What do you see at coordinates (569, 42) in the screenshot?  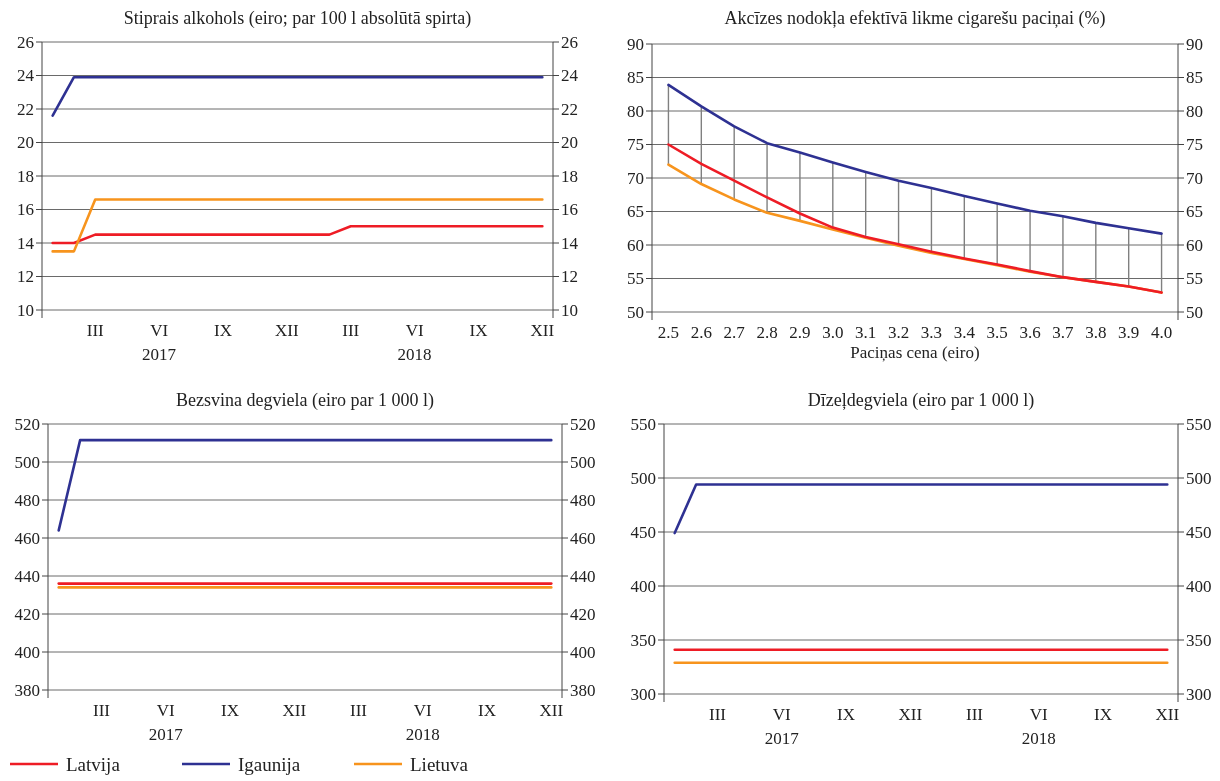 I see `y2-tick-label: 26` at bounding box center [569, 42].